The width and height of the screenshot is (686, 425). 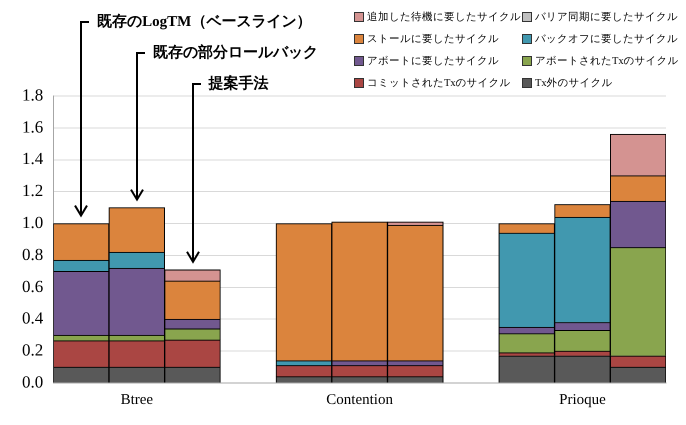 I want to click on y-tick-label: 1.4, so click(x=33, y=158).